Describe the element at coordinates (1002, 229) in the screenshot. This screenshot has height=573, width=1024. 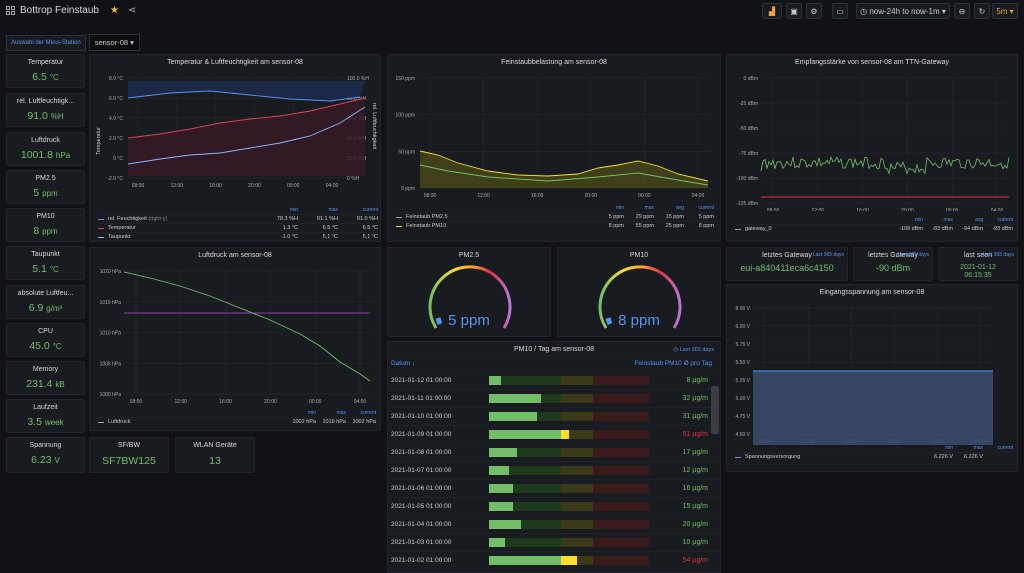
I see `legend-current: -93 dBm` at that location.